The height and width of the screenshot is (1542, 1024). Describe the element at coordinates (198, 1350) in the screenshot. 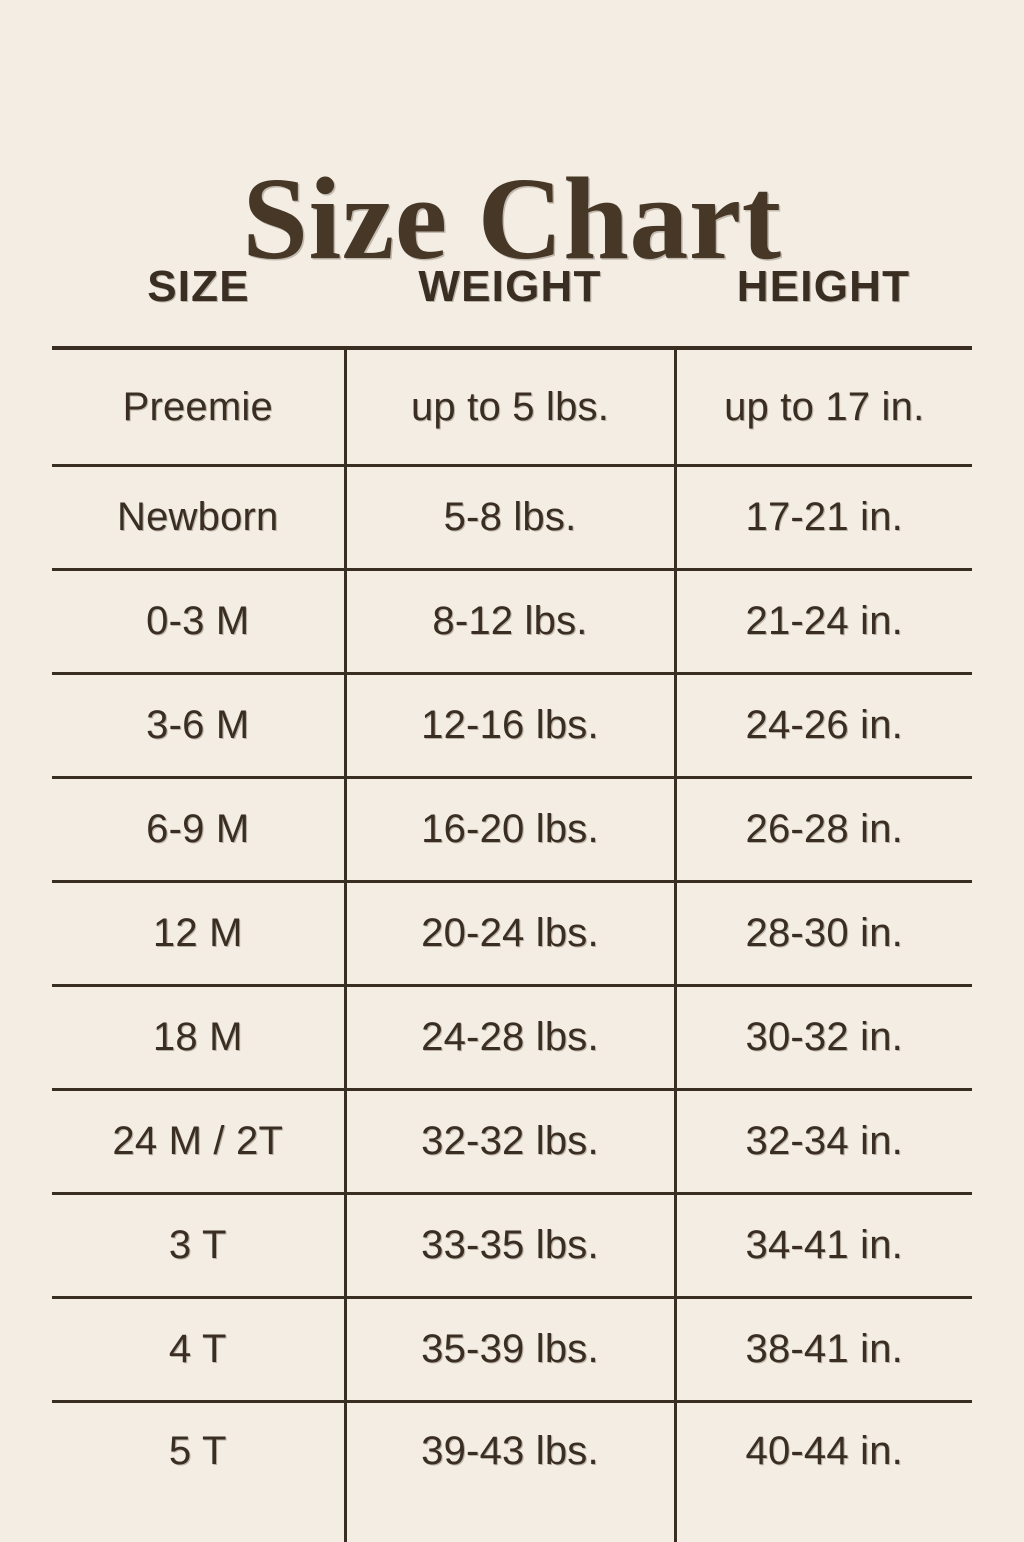

I see `cell-size: 4 T` at that location.